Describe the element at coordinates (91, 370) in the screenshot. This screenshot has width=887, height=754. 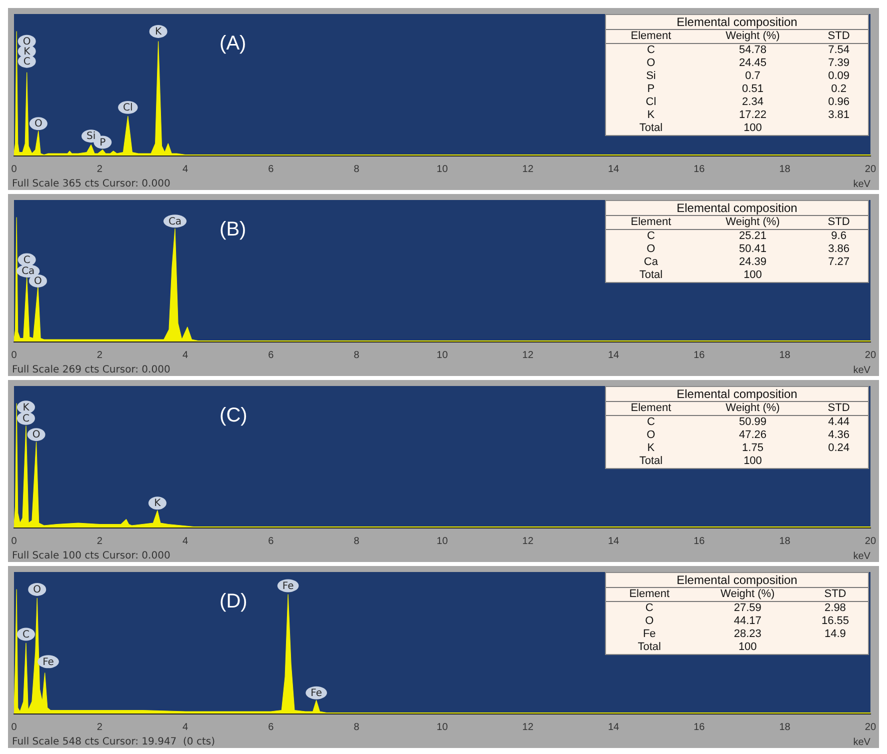
I see `text: Full Scale 269 cts Cursor: 0.000` at that location.